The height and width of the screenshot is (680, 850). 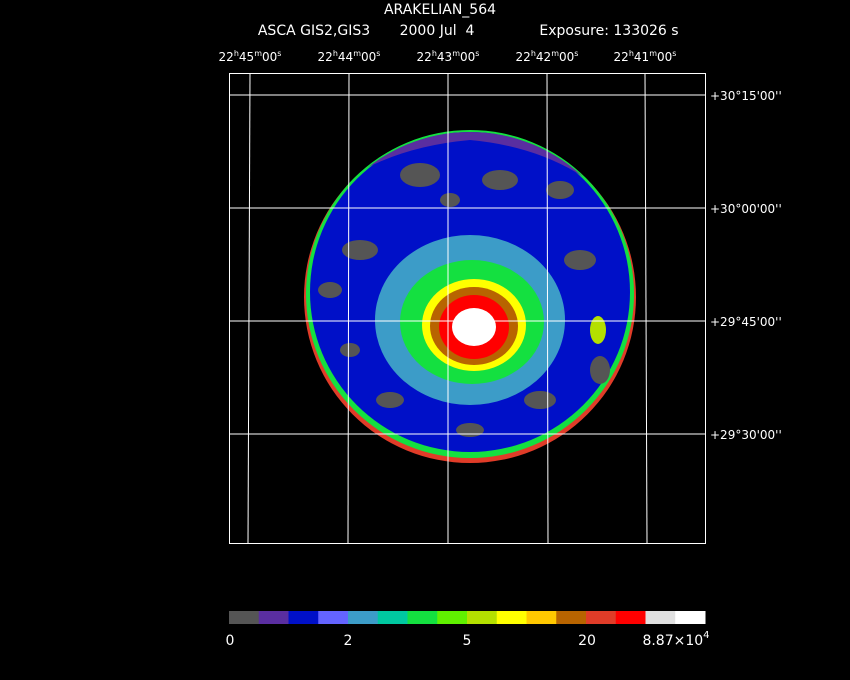 I want to click on colorbar: 0 2 5 20 8.87×10⁴, so click(x=468, y=630).